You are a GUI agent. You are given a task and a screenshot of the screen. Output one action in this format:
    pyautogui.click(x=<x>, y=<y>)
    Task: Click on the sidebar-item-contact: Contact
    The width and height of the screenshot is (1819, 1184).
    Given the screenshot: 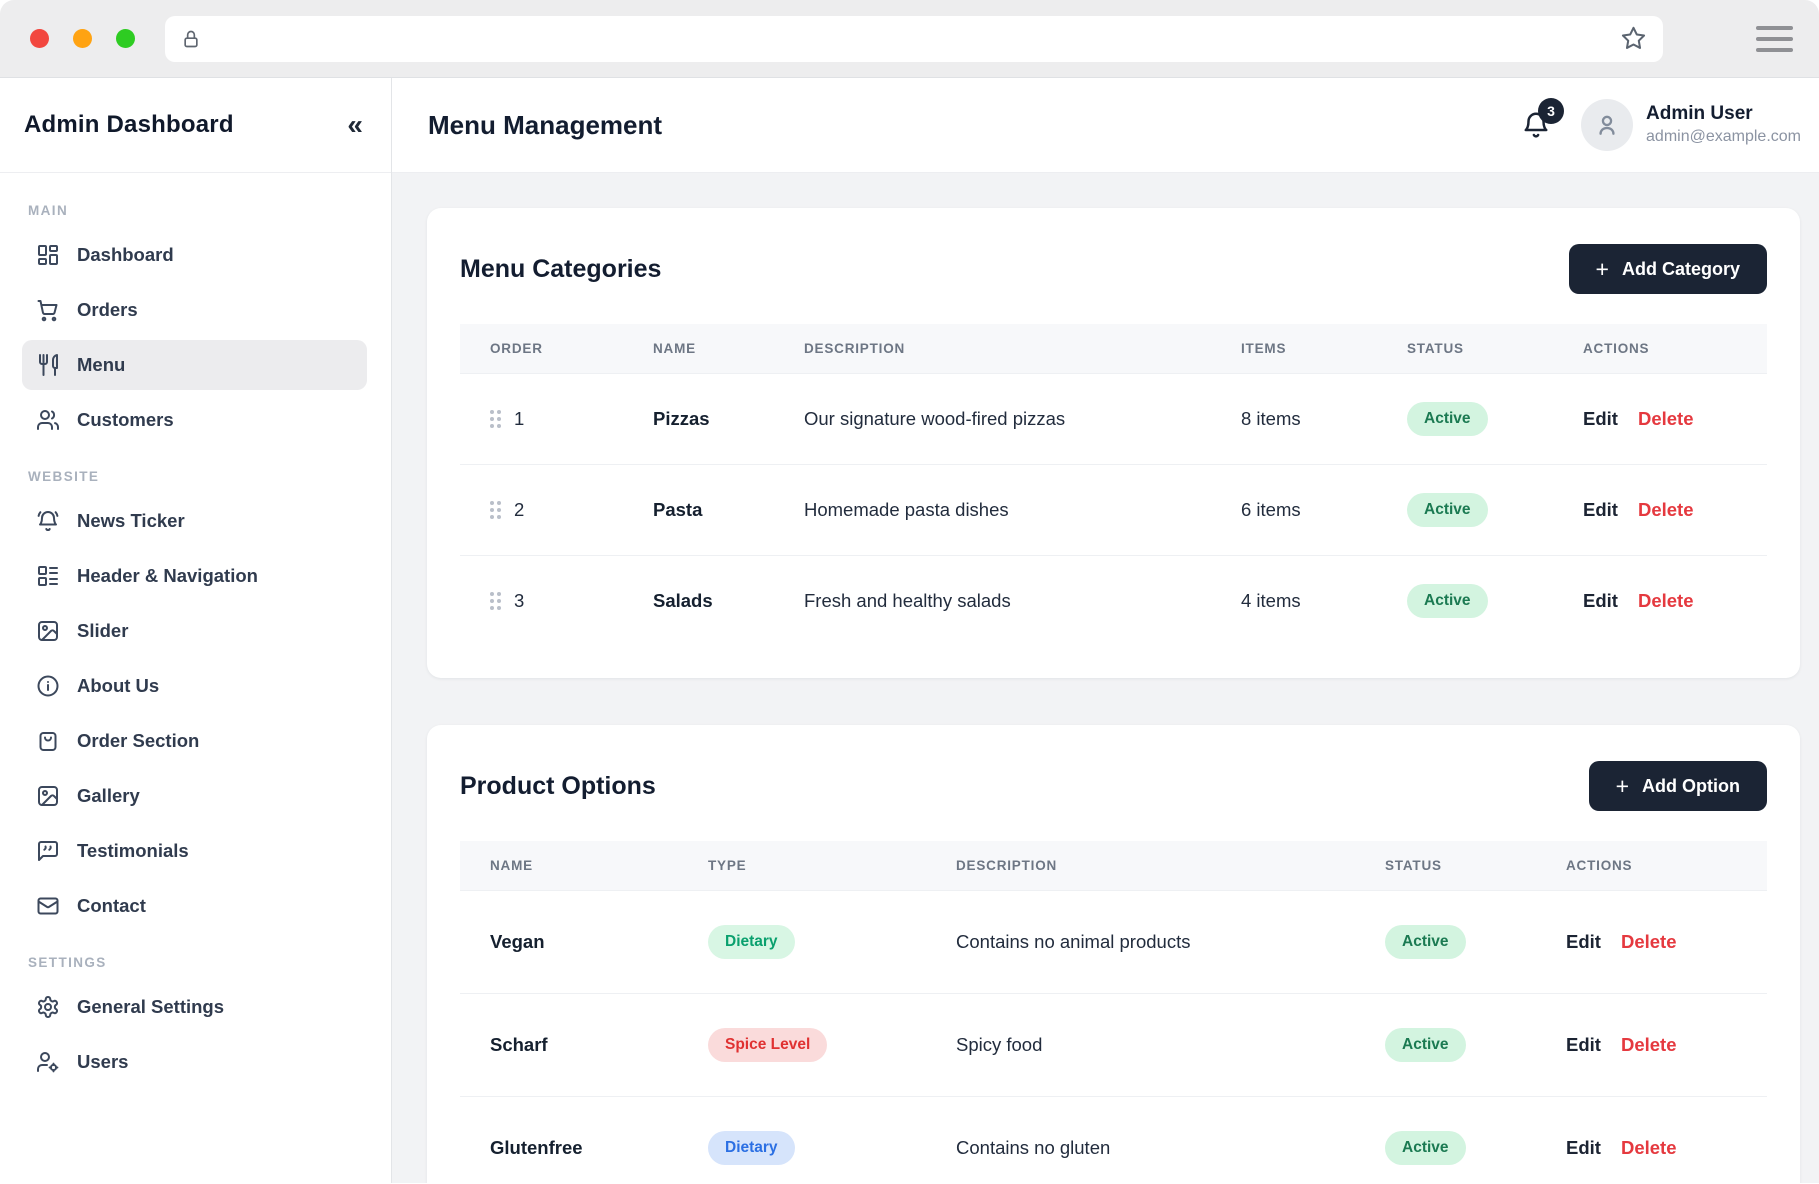 What is the action you would take?
    pyautogui.click(x=194, y=906)
    